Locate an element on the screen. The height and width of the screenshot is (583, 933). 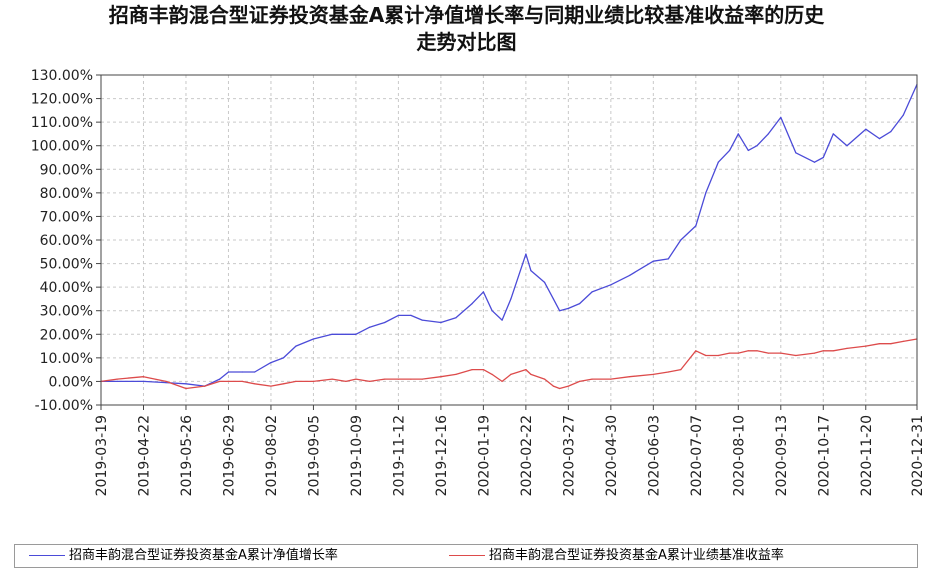
x-tick-label: 2020-08-10 is located at coordinates (739, 455).